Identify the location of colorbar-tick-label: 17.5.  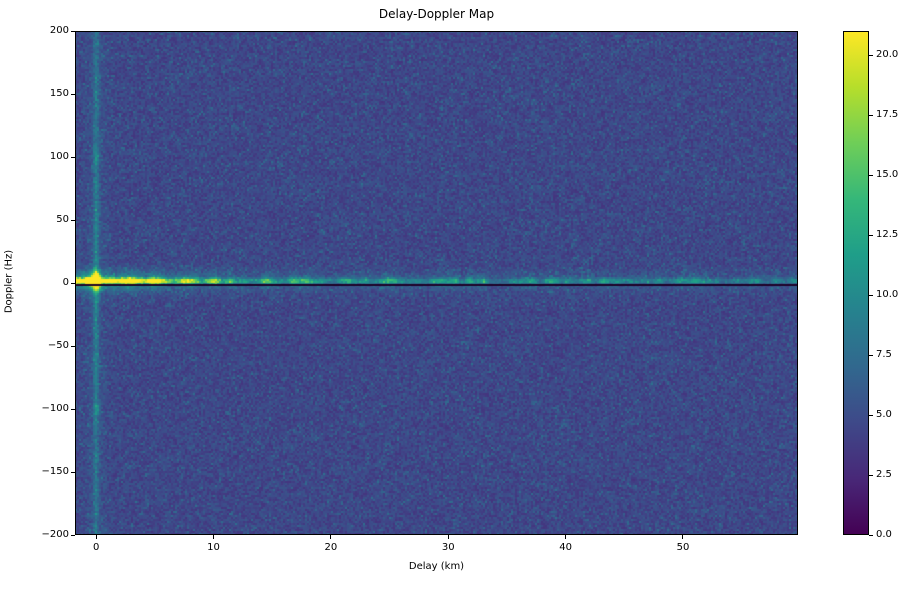
(887, 114).